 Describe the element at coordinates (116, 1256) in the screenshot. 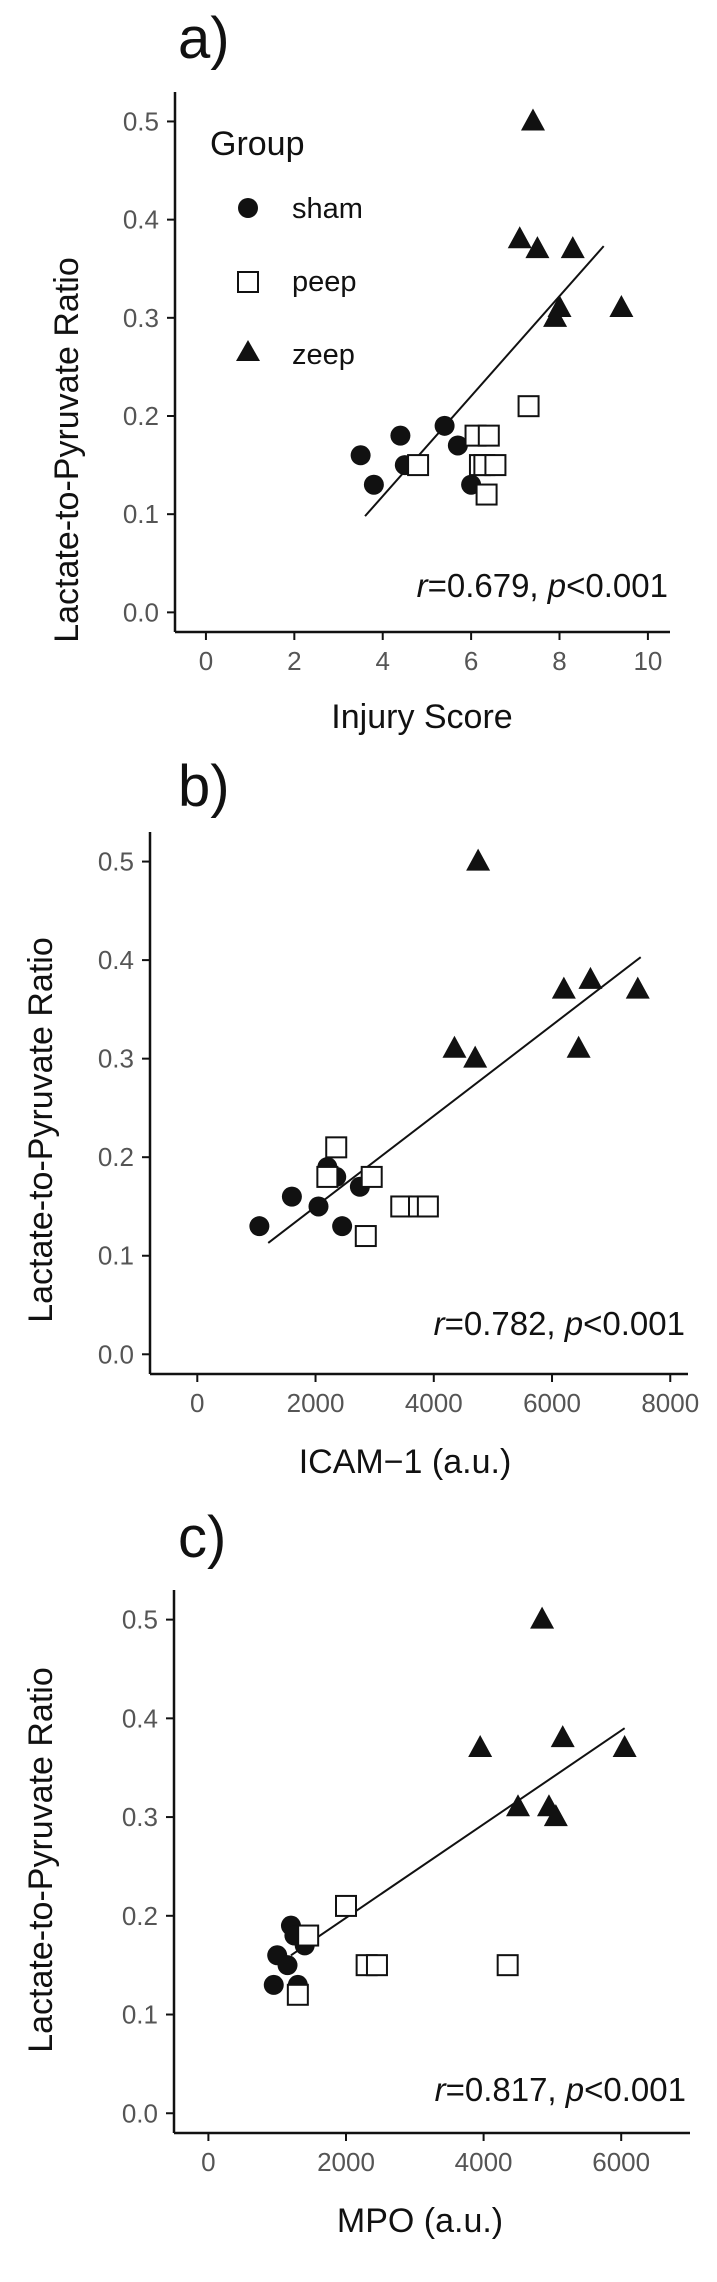

I see `y-tick-label-b: 0.1` at that location.